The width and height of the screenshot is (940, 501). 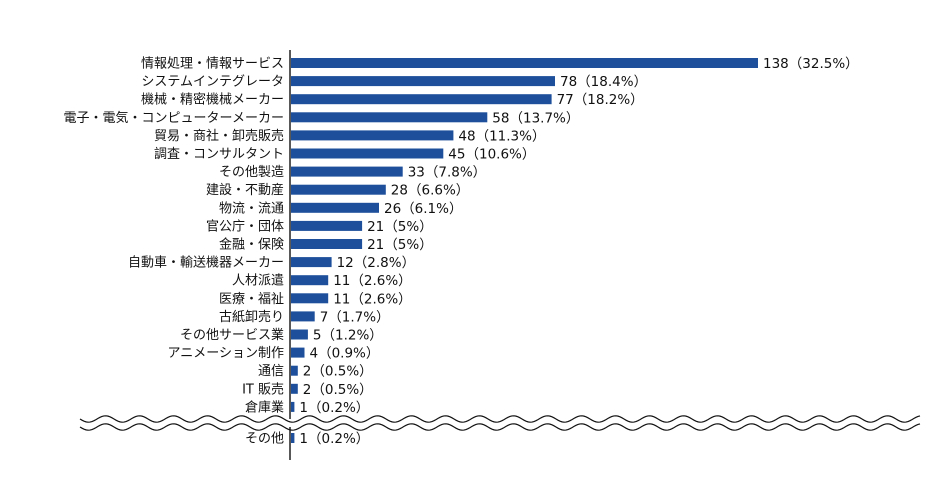 What do you see at coordinates (501, 136) in the screenshot?
I see `value-label-item-5: 48（11.3%）` at bounding box center [501, 136].